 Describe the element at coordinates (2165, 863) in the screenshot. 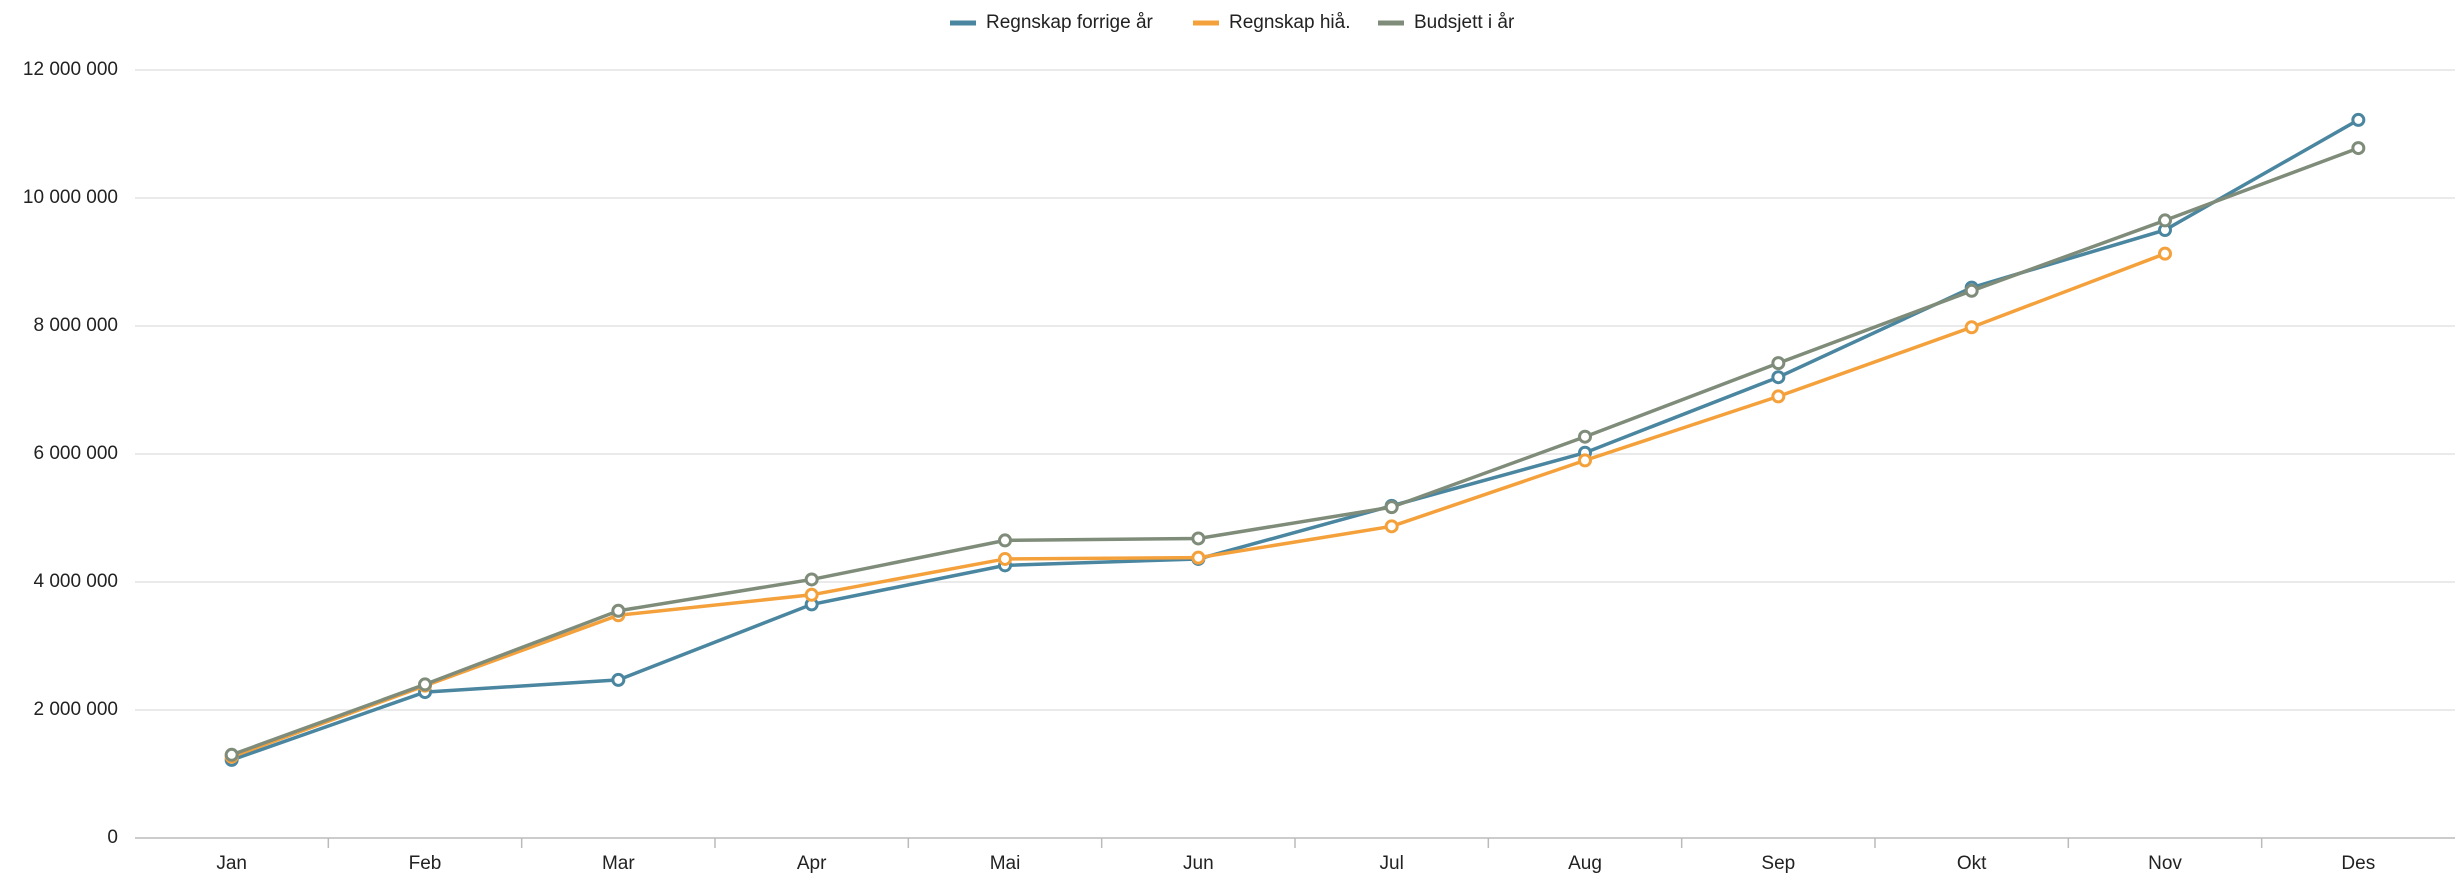

I see `x-tick-label: Nov` at that location.